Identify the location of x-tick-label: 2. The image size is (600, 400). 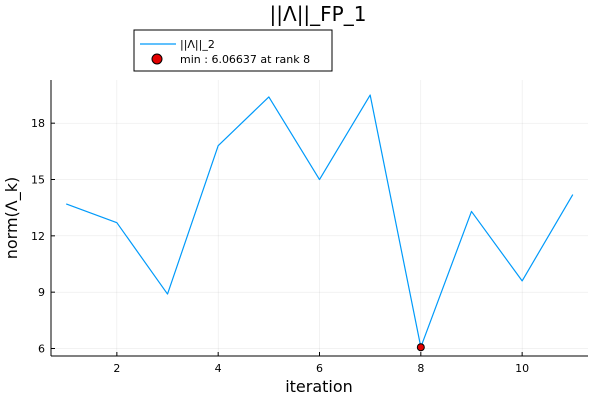
(116, 368).